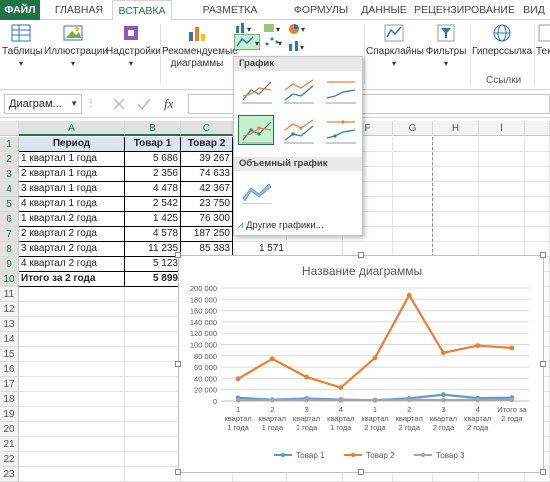 The height and width of the screenshot is (482, 550). Describe the element at coordinates (207, 234) in the screenshot. I see `table-value-cell: 187 250` at that location.